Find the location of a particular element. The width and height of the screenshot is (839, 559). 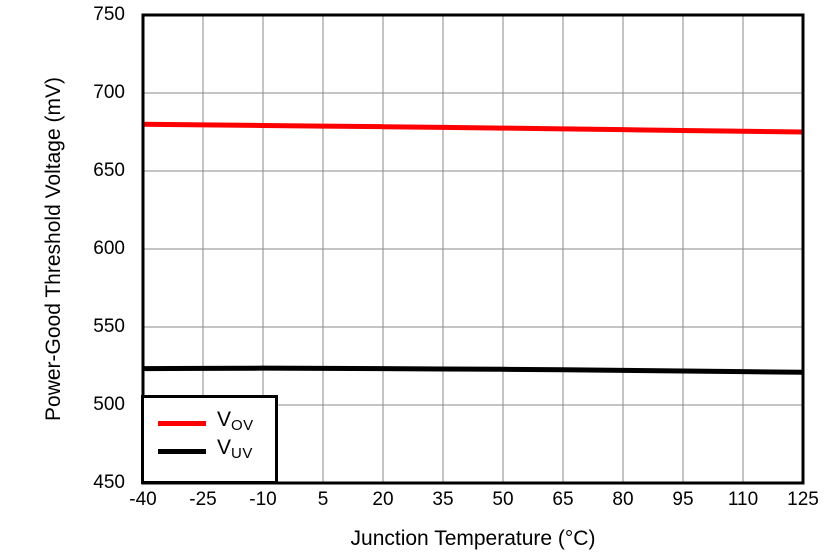

x-tick-label: 50 is located at coordinates (503, 499).